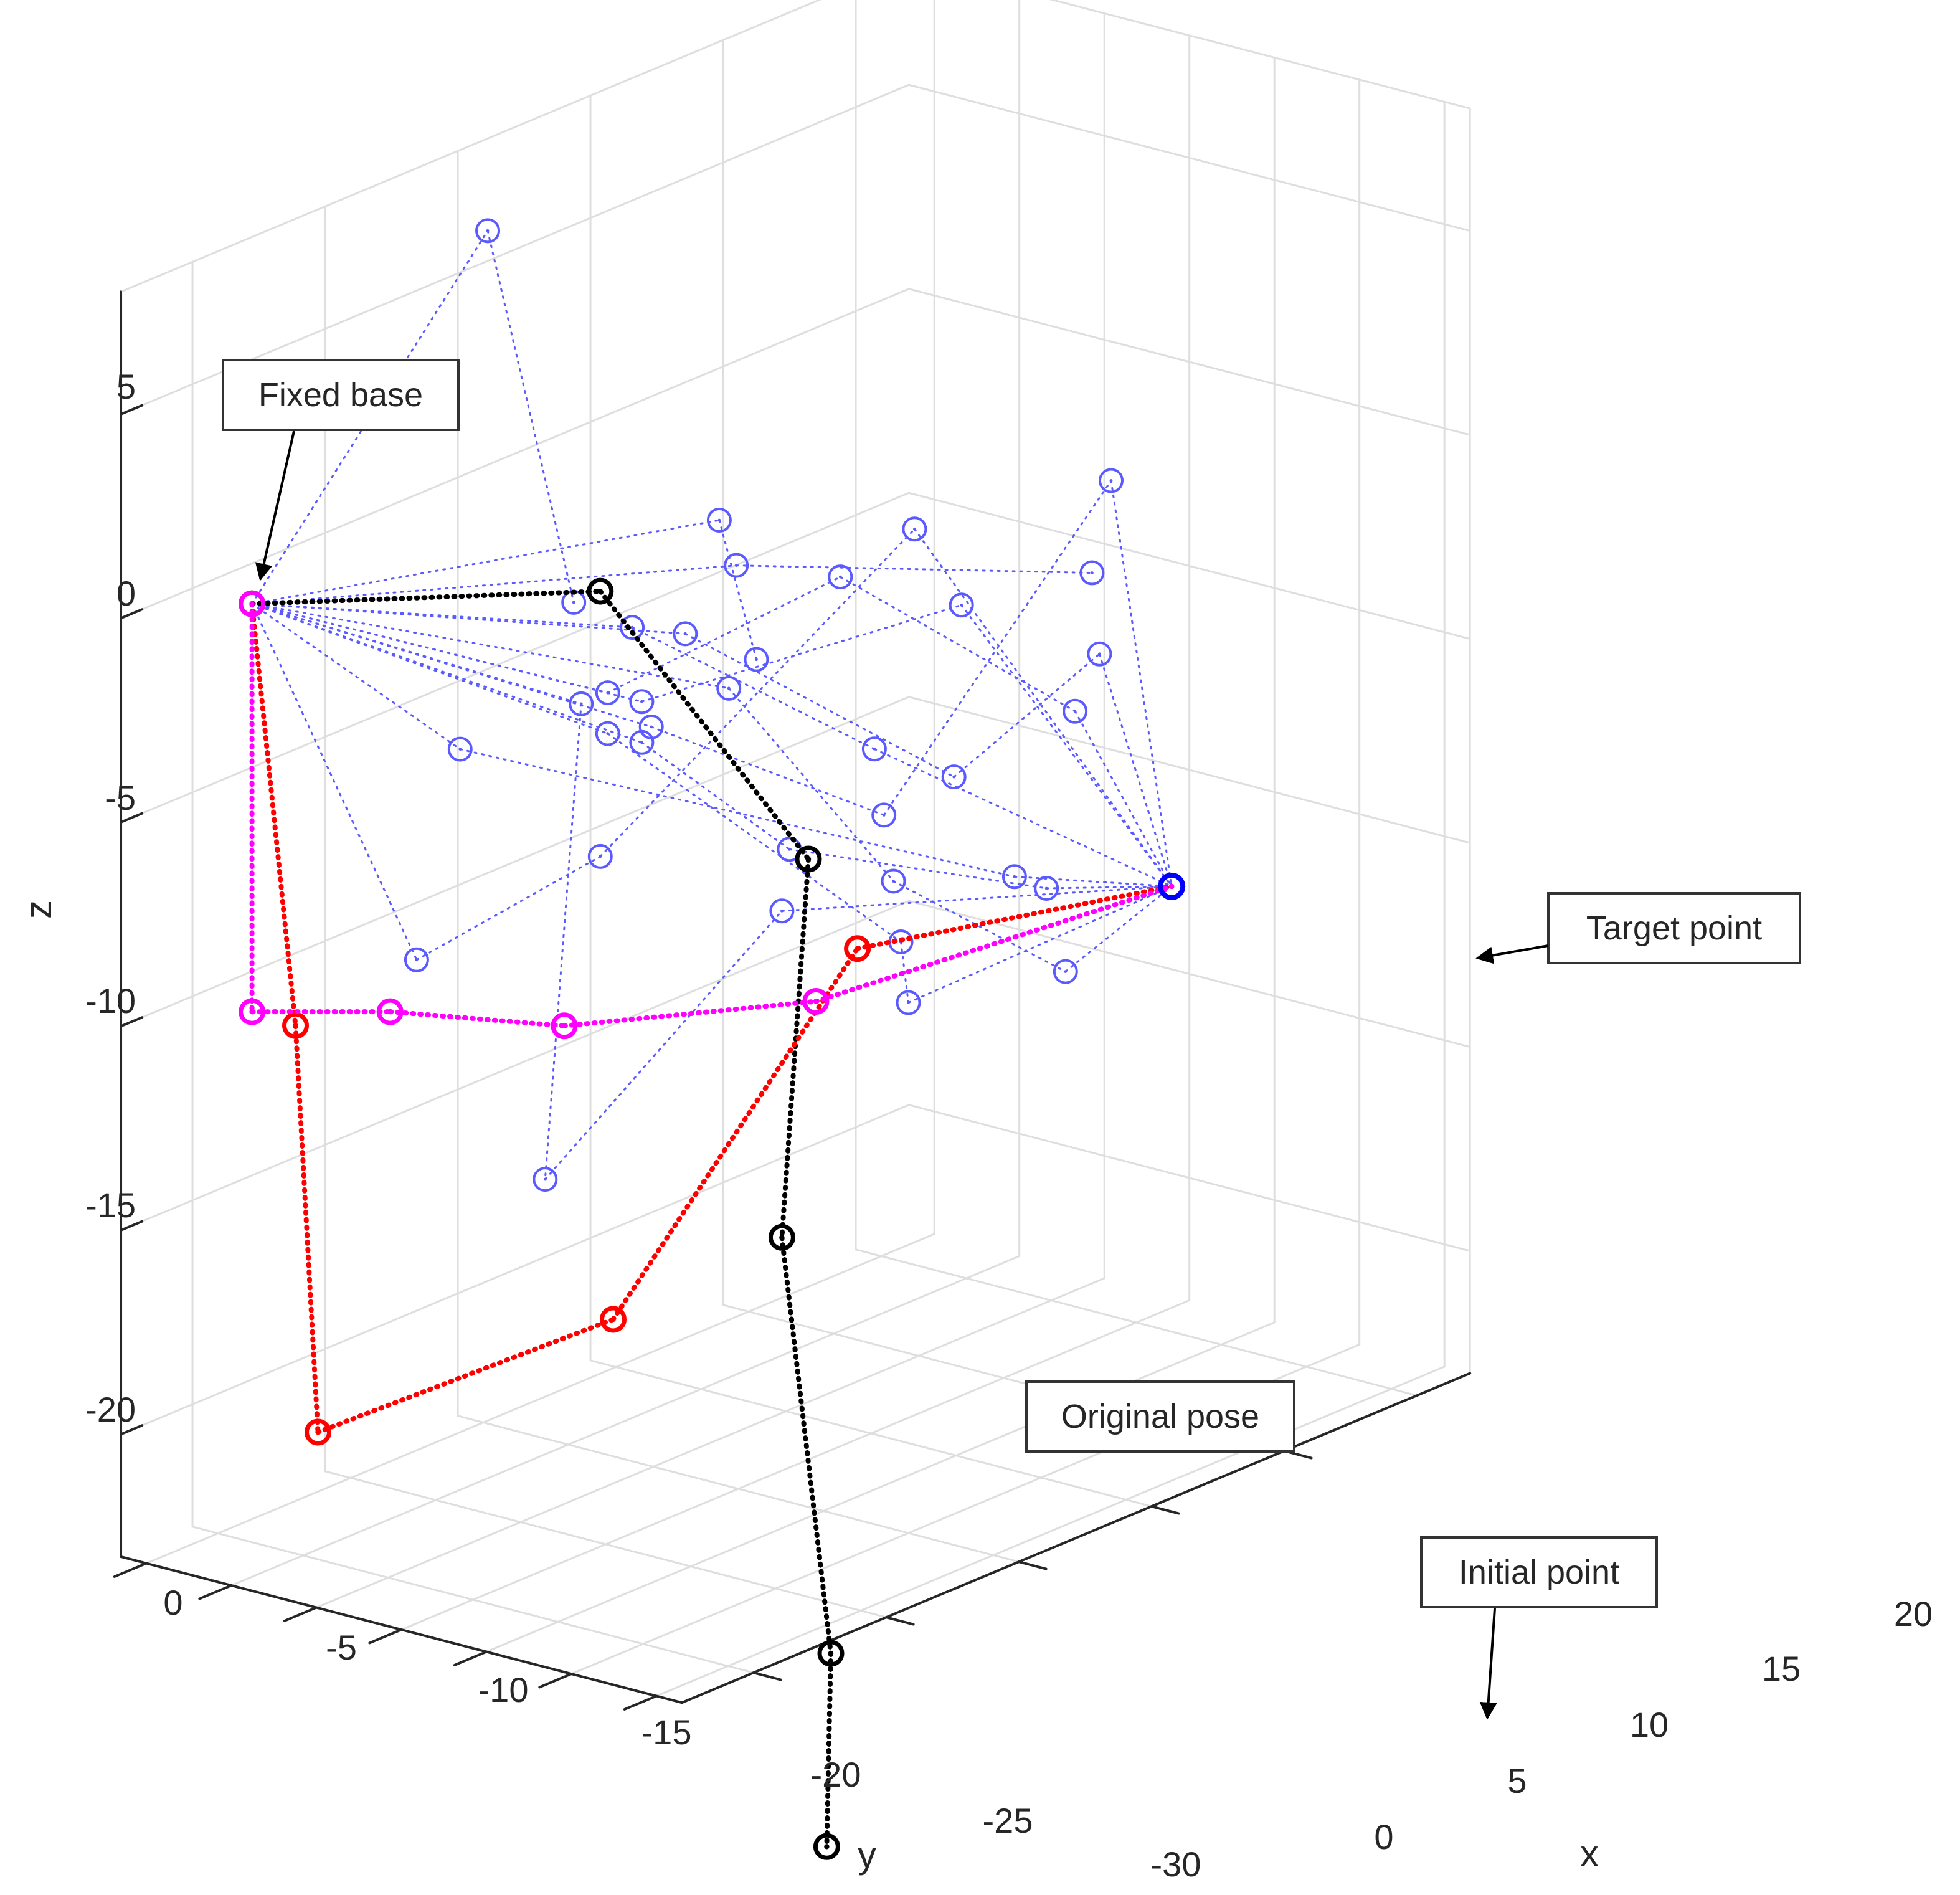 Image resolution: width=1960 pixels, height=1895 pixels. What do you see at coordinates (867, 1855) in the screenshot?
I see `y-axis-label: y` at bounding box center [867, 1855].